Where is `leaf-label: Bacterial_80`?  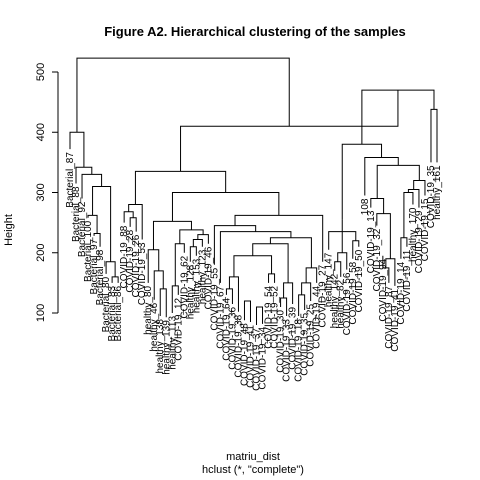
leaf-label: Bacterial_80 is located at coordinates (106, 304).